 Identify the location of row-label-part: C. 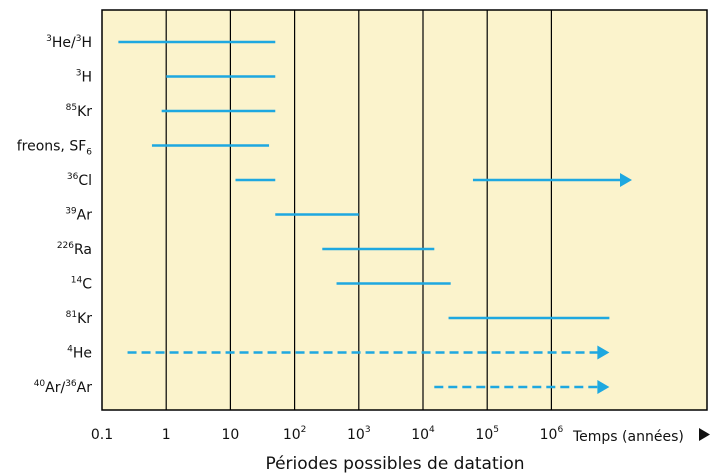
(87, 285).